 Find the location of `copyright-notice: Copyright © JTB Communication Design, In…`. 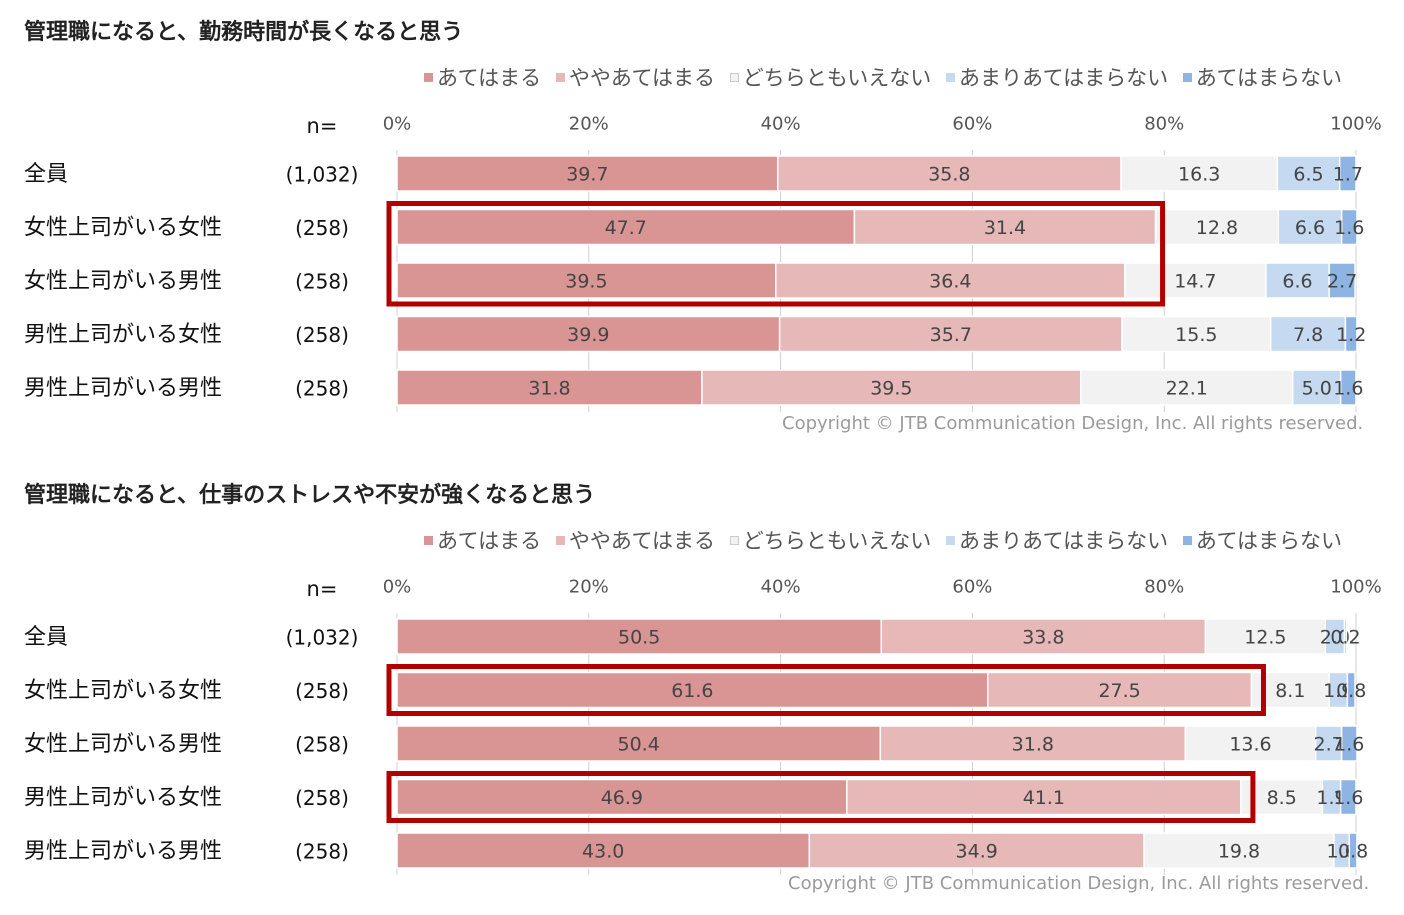

copyright-notice: Copyright © JTB Communication Design, In… is located at coordinates (1073, 423).